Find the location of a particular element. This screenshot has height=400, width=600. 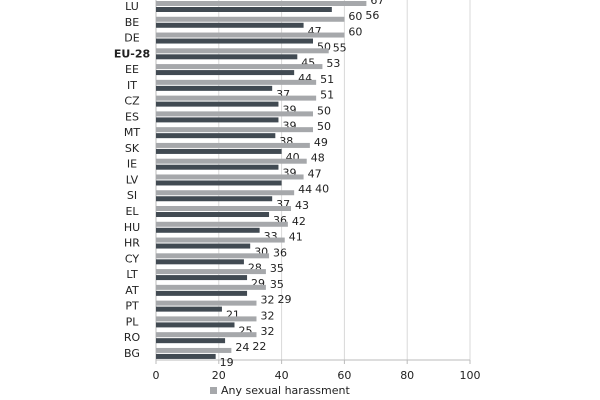

x-tick-label: 0 is located at coordinates (156, 375).